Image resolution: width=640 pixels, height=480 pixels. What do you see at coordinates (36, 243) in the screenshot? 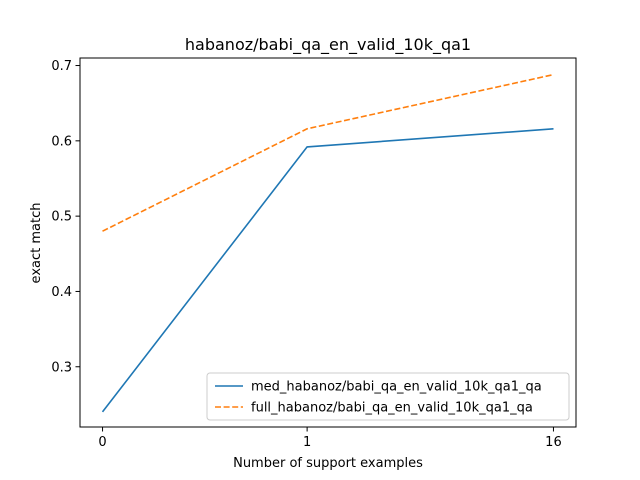
I see `y-axis-label: exact match` at bounding box center [36, 243].